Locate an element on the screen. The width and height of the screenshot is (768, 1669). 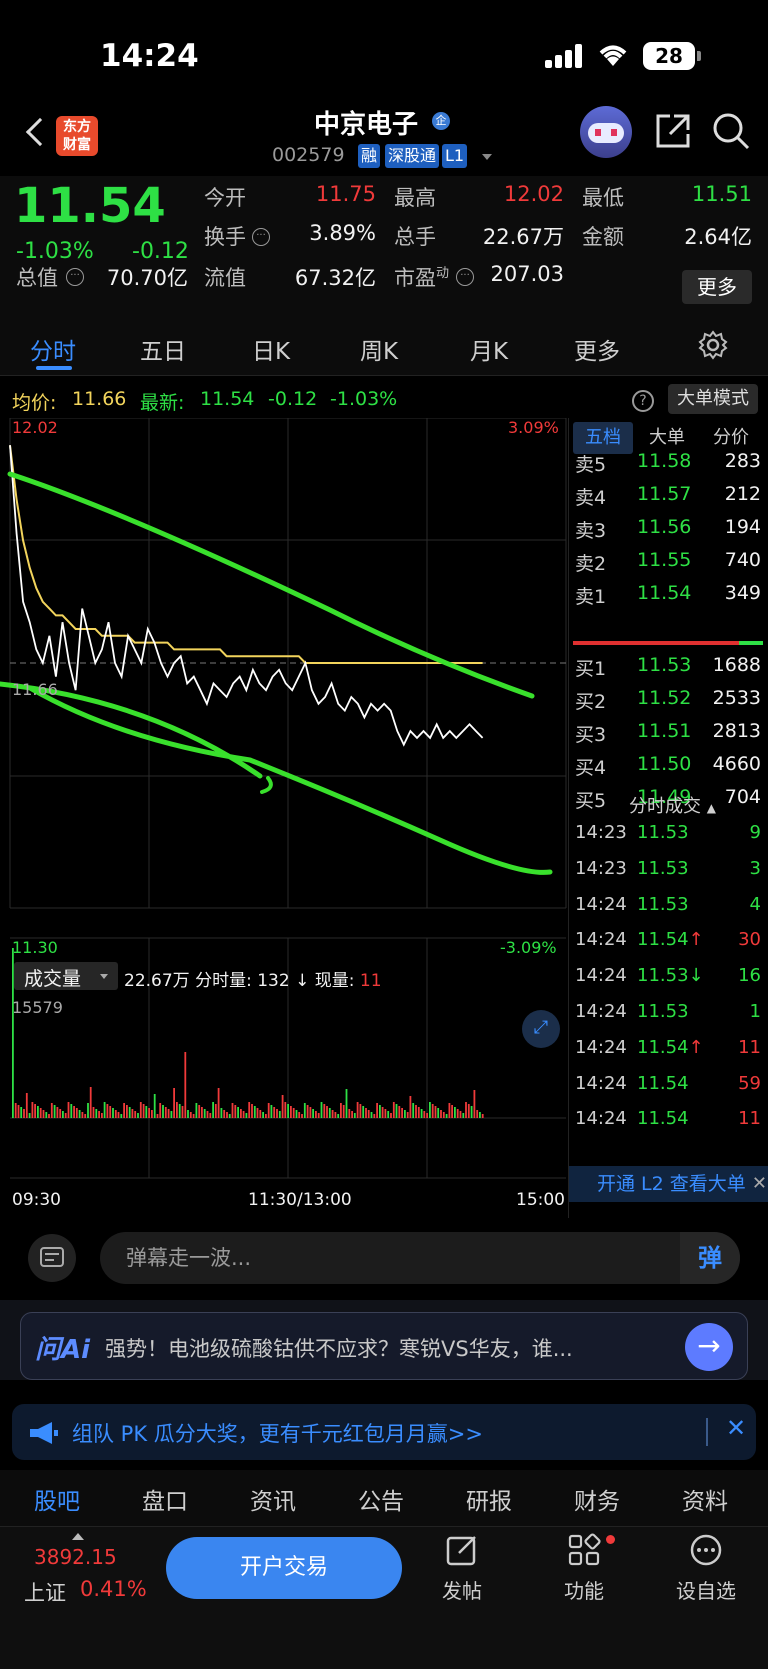
tab-forum: 股吧 is located at coordinates (57, 1502).